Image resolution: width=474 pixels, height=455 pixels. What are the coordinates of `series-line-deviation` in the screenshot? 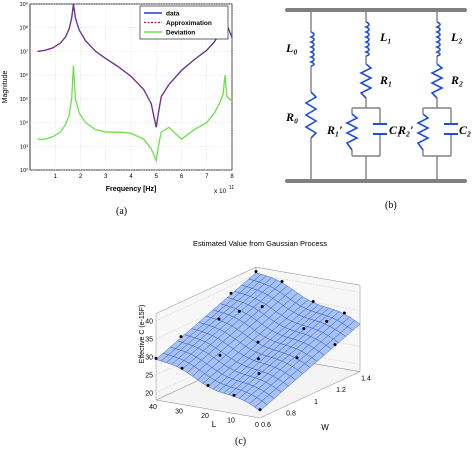 It's located at (135, 114).